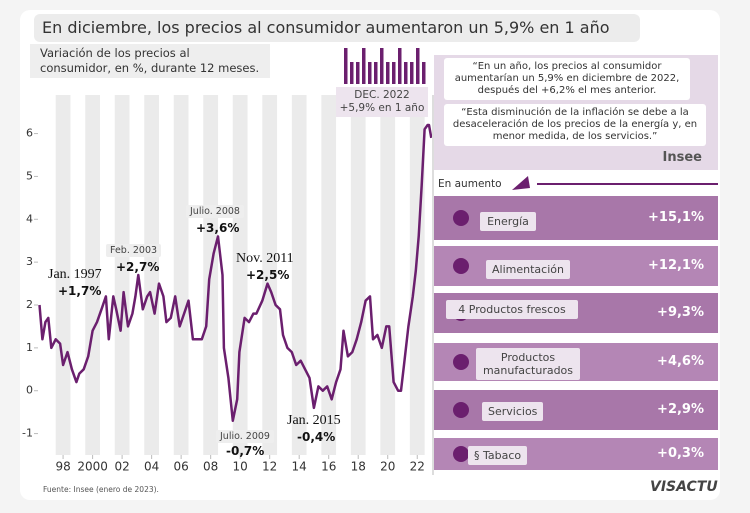 Image resolution: width=750 pixels, height=513 pixels. I want to click on x-tick-label: 20, so click(387, 467).